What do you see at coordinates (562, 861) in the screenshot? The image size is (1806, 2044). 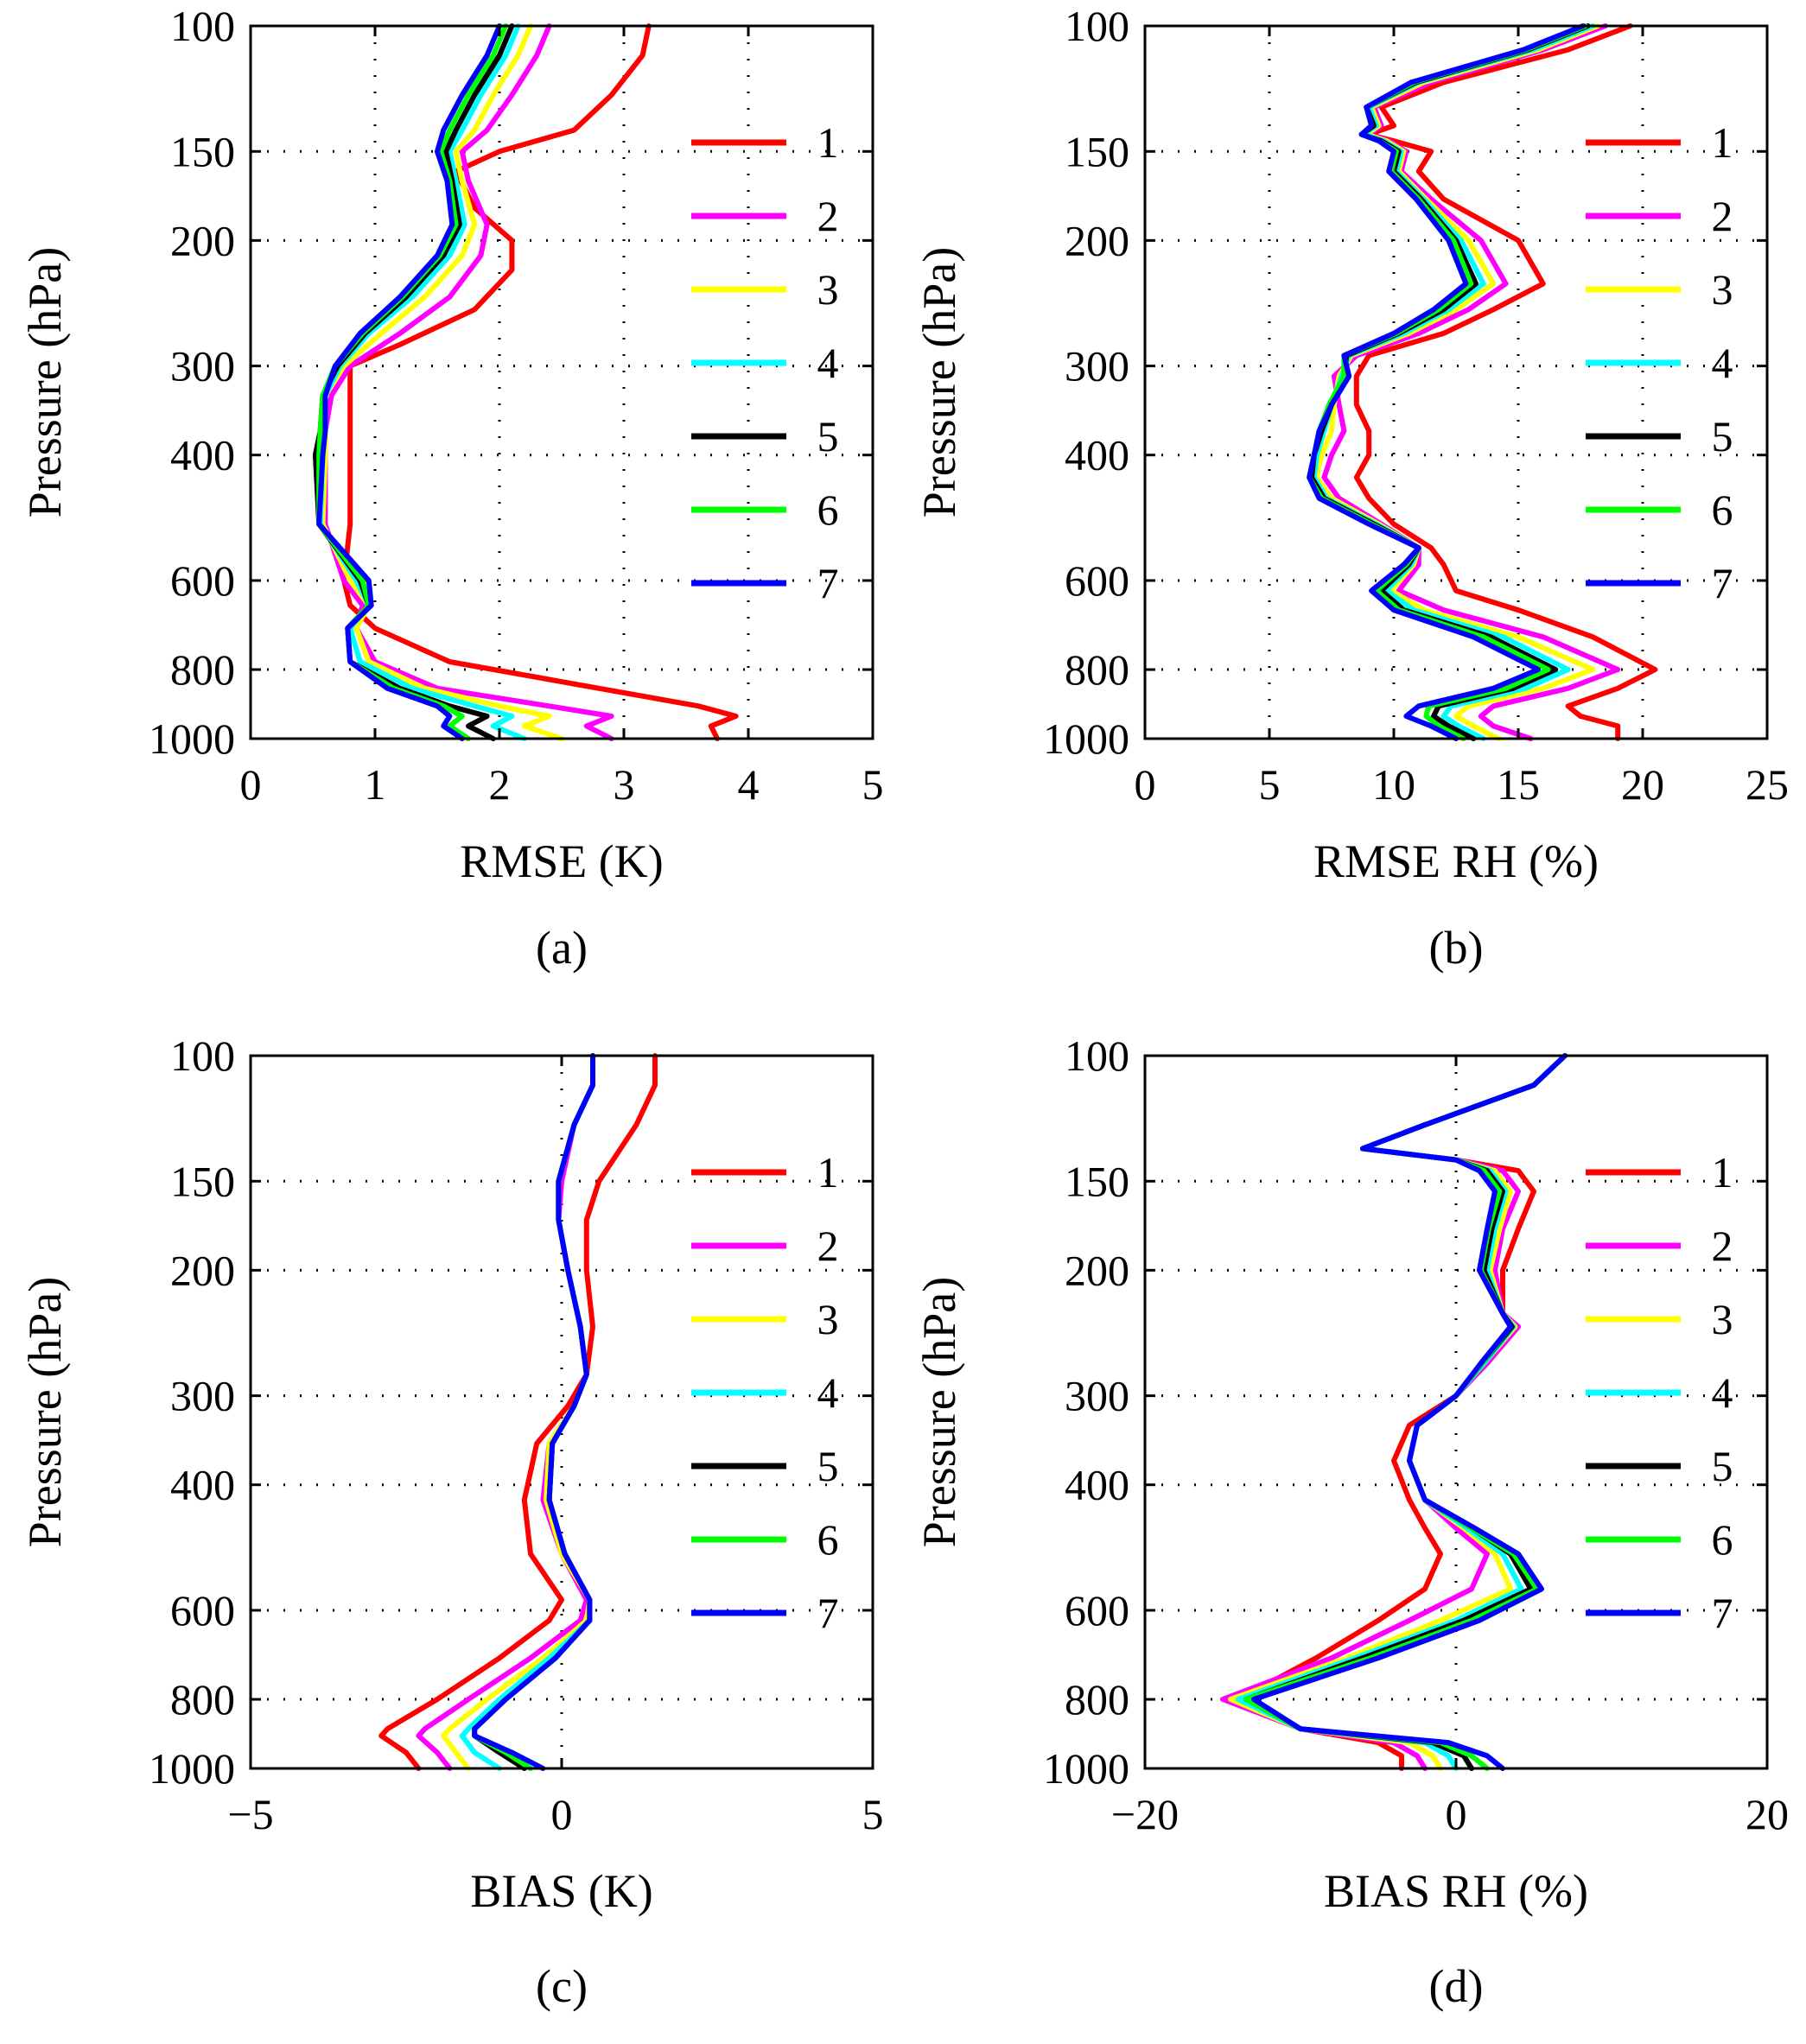 I see `x-axis-label: RMSE (K)` at bounding box center [562, 861].